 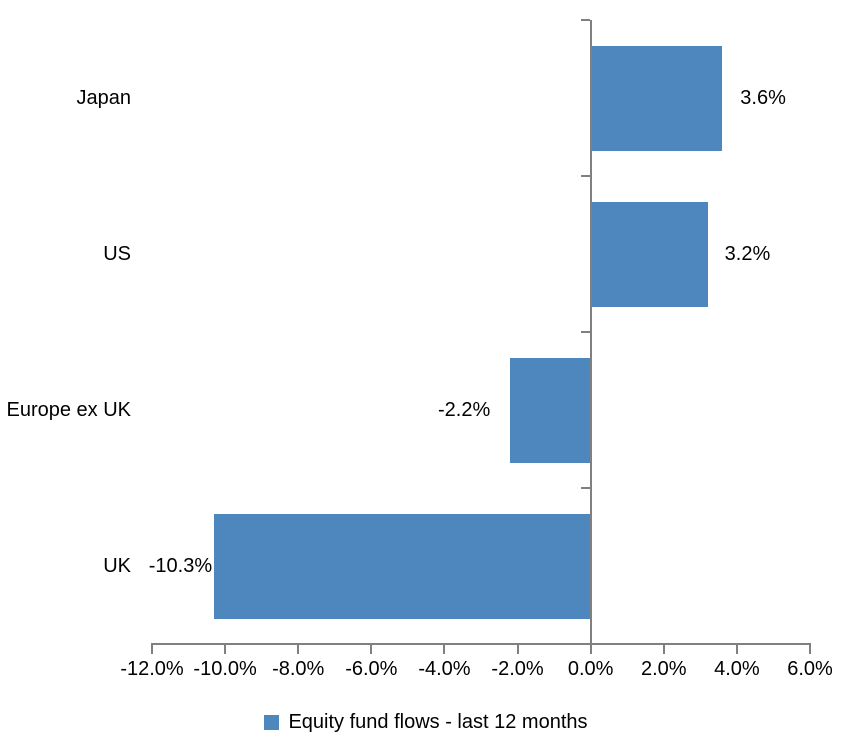 What do you see at coordinates (763, 97) in the screenshot?
I see `bar-value-label: 3.6%` at bounding box center [763, 97].